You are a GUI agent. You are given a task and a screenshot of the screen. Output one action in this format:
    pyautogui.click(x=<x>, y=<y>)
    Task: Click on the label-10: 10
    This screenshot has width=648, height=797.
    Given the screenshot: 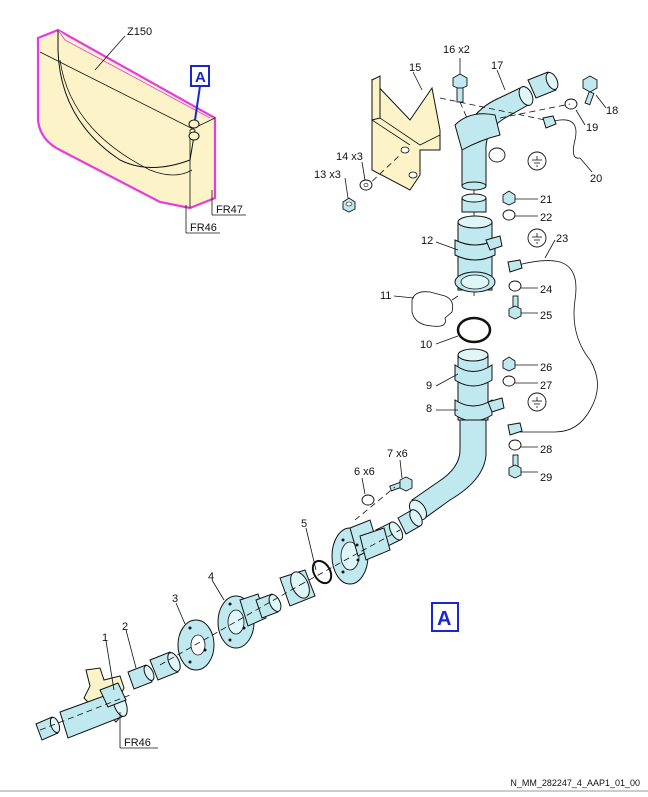 What is the action you would take?
    pyautogui.click(x=426, y=345)
    